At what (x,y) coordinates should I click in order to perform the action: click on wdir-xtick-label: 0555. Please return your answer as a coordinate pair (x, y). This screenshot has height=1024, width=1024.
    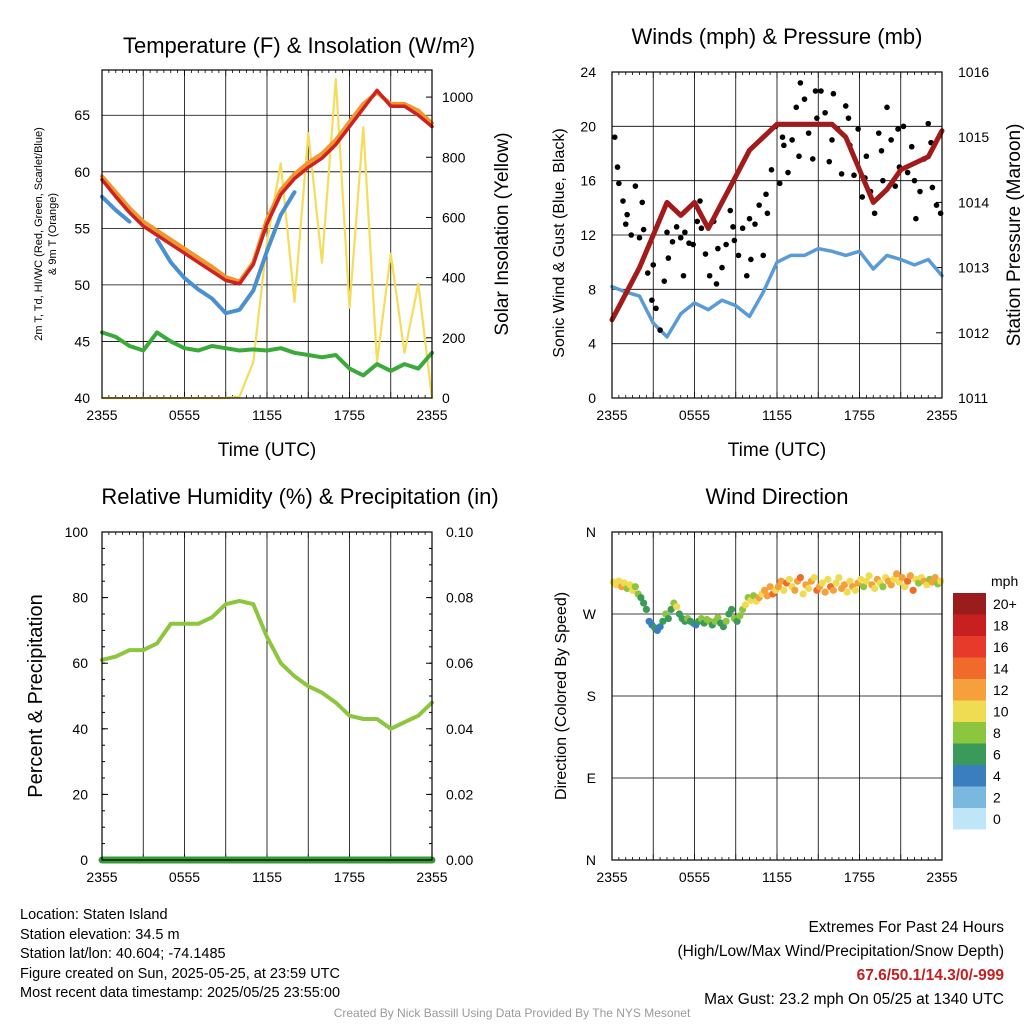
    Looking at the image, I should click on (694, 877).